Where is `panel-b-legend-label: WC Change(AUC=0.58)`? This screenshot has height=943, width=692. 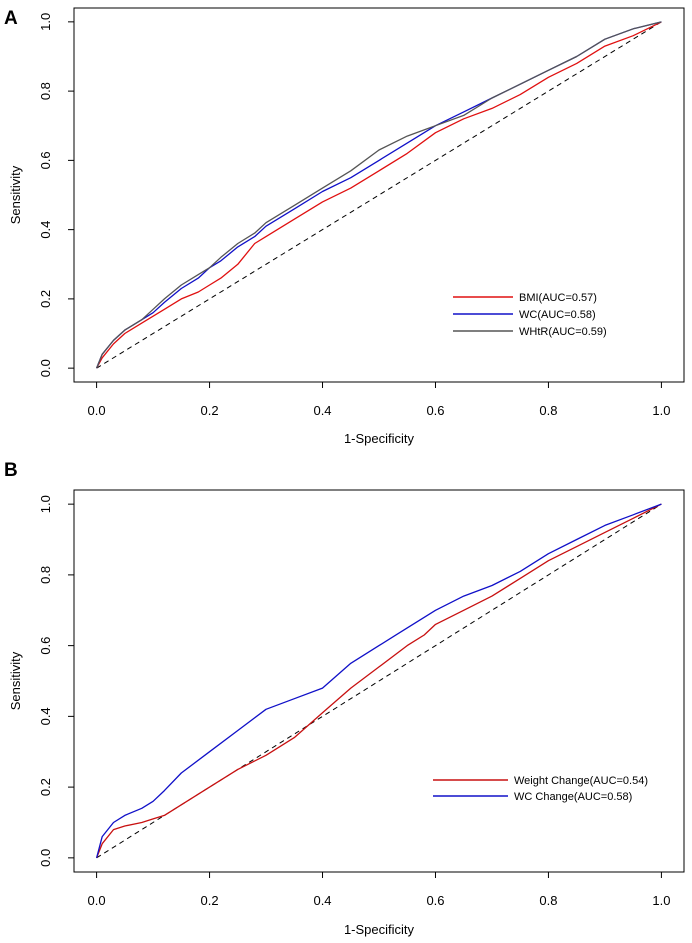 panel-b-legend-label: WC Change(AUC=0.58) is located at coordinates (573, 797).